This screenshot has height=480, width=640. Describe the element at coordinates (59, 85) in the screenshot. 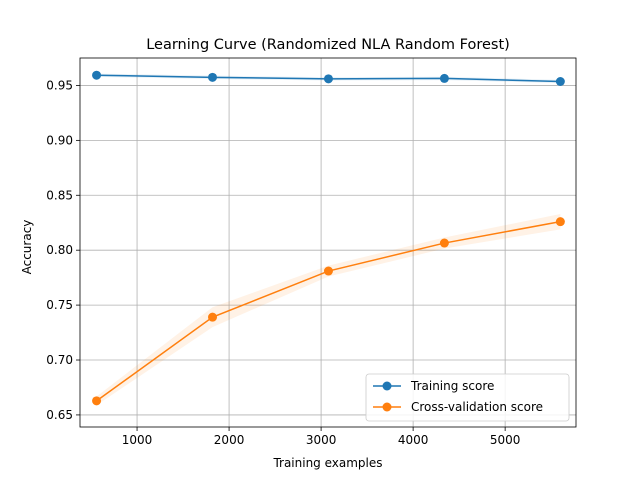

I see `y-tick-label: 0.95` at that location.